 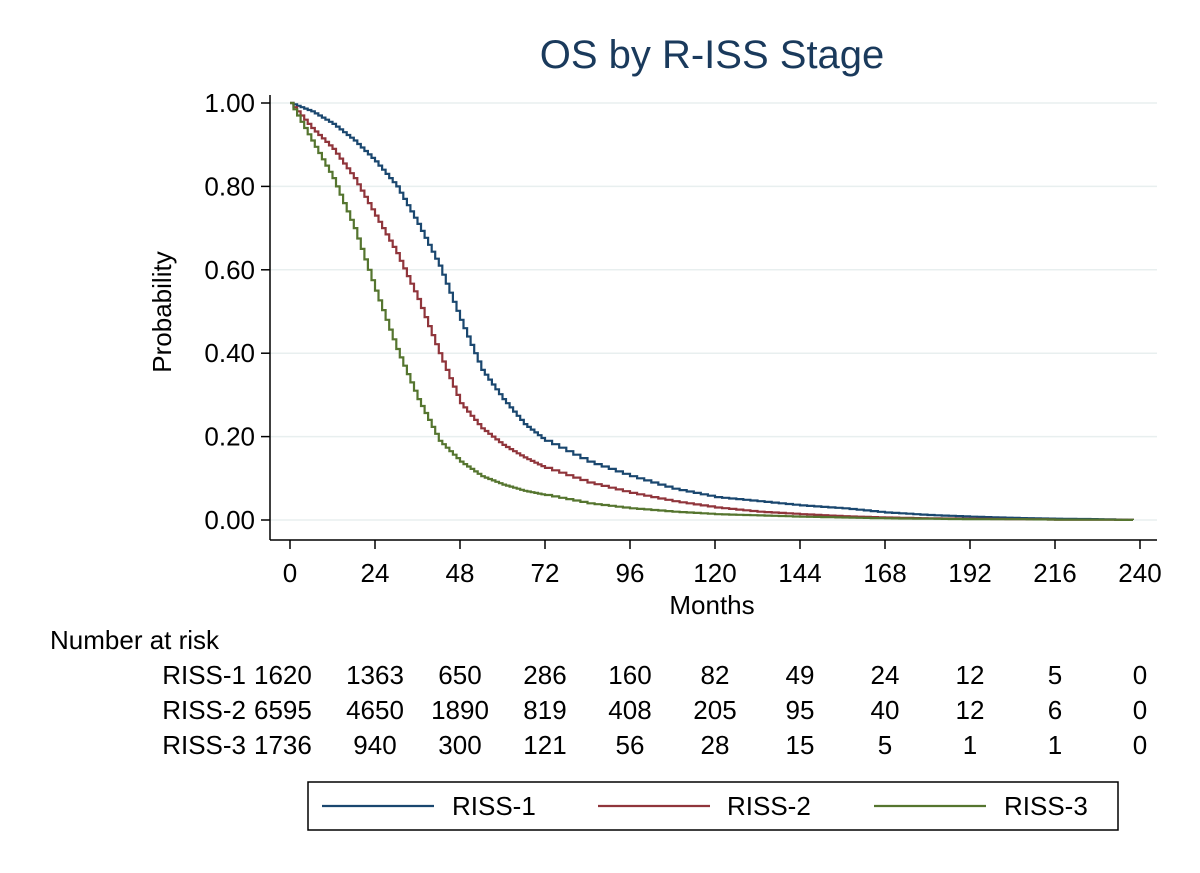 I want to click on risk-cell: 15, so click(x=800, y=745).